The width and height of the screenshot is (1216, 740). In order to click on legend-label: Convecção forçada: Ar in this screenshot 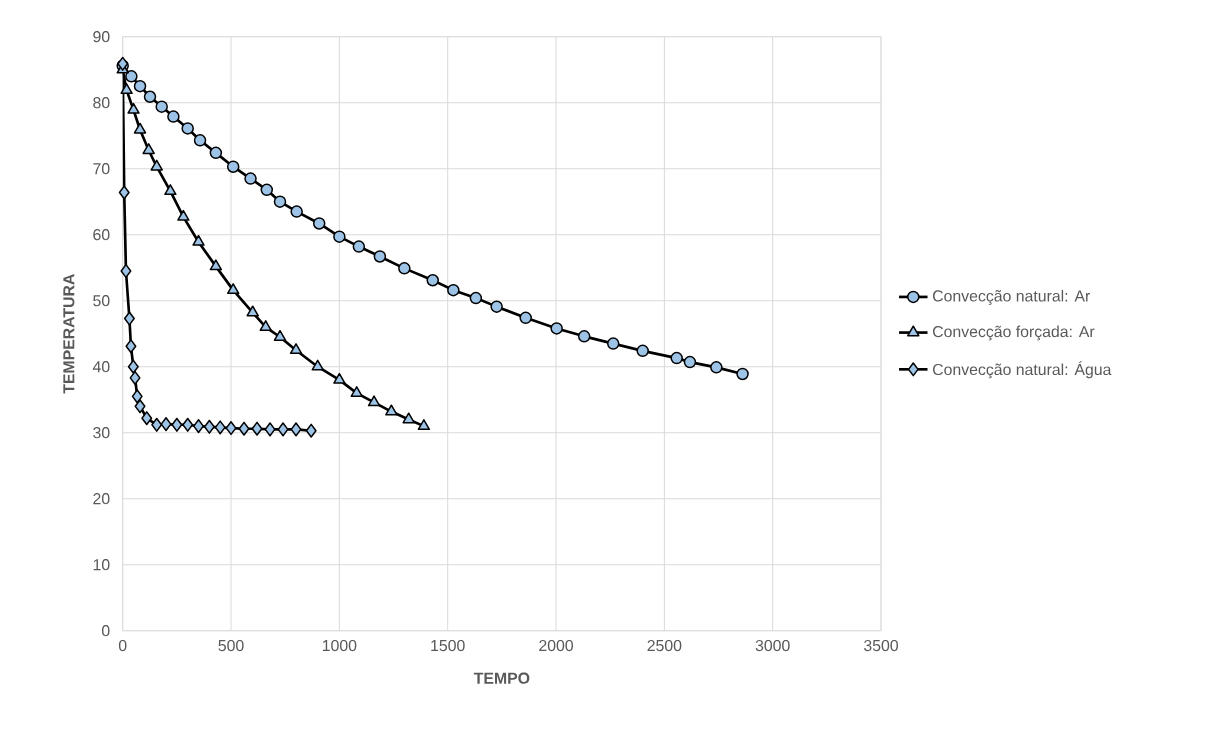, I will do `click(1013, 333)`.